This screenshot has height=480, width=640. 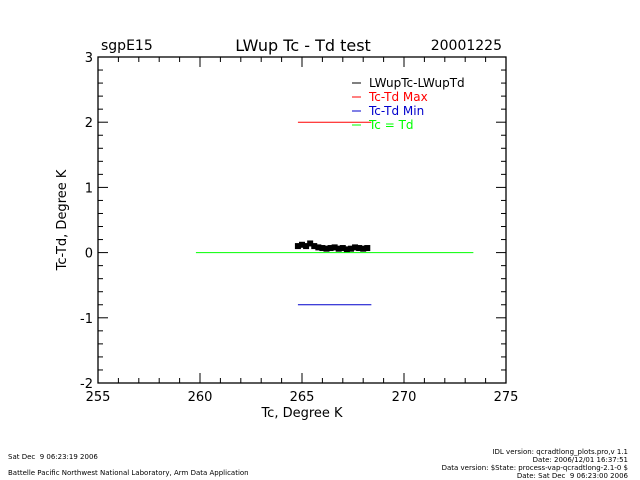 I want to click on date-label: 20001225, so click(x=466, y=46).